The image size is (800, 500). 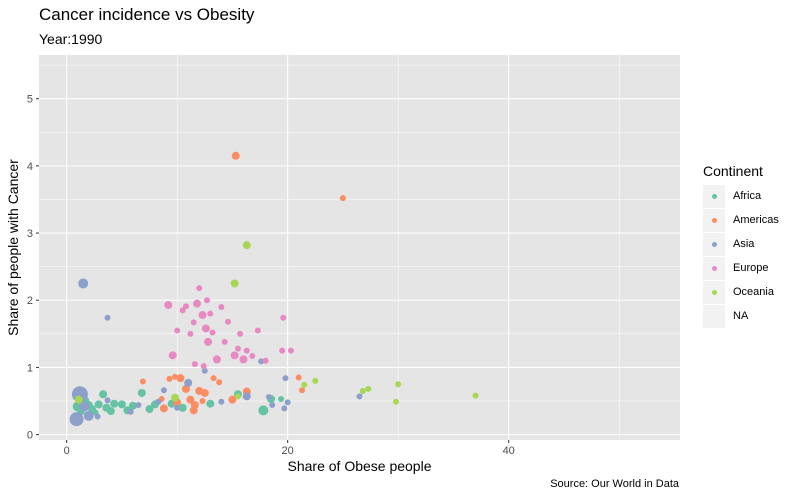 I want to click on legend-key-europe, so click(x=714, y=268).